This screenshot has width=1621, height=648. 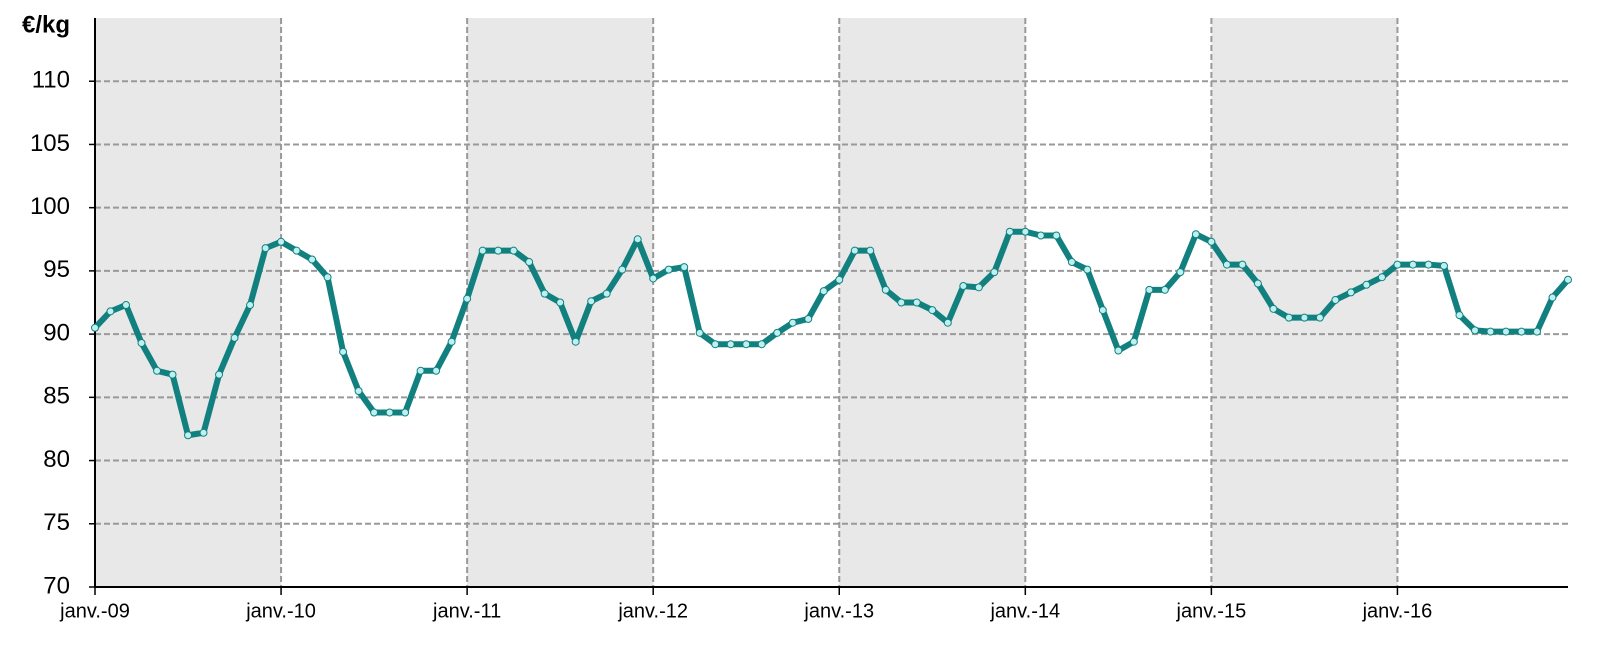 I want to click on year-band, so click(x=1304, y=302).